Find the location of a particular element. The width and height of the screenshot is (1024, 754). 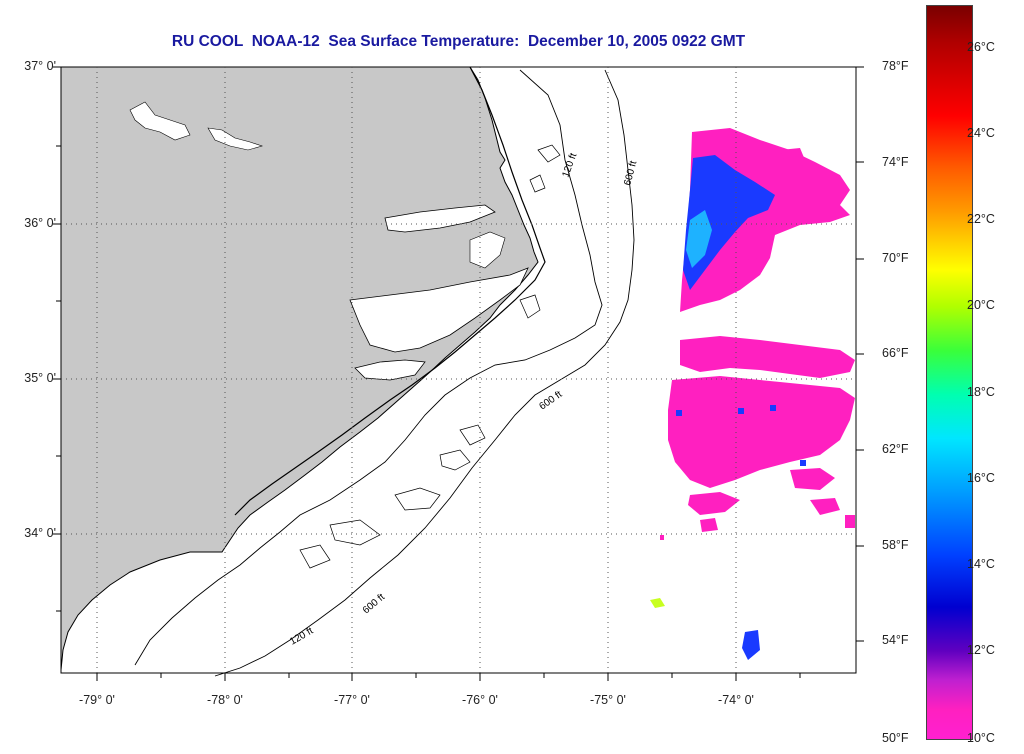

colorbar-c-12: 12°C is located at coordinates (981, 650).